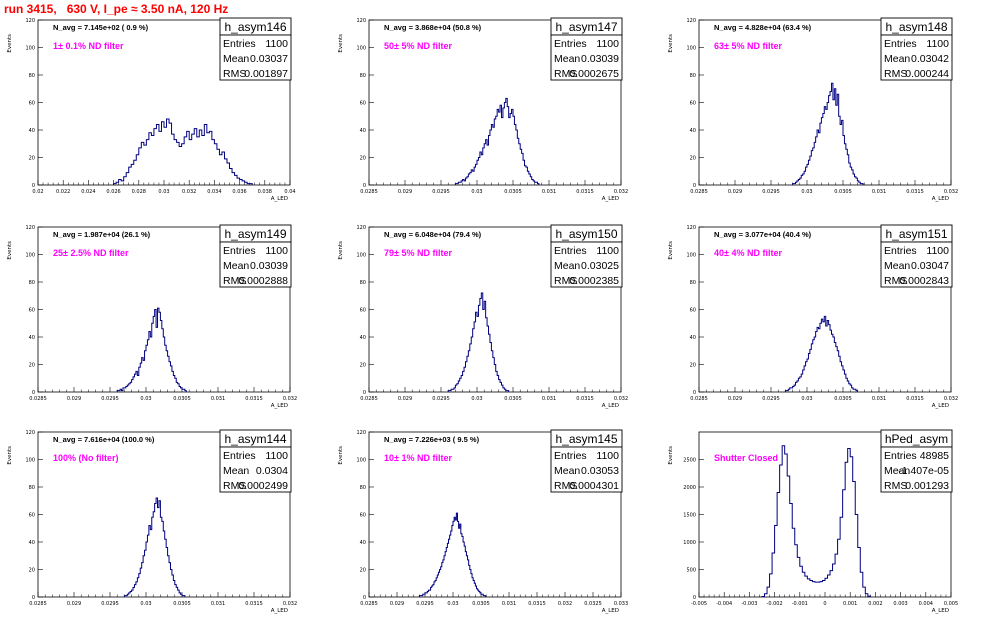 The image size is (996, 622). Describe the element at coordinates (691, 571) in the screenshot. I see `y-tick-label: 500` at that location.